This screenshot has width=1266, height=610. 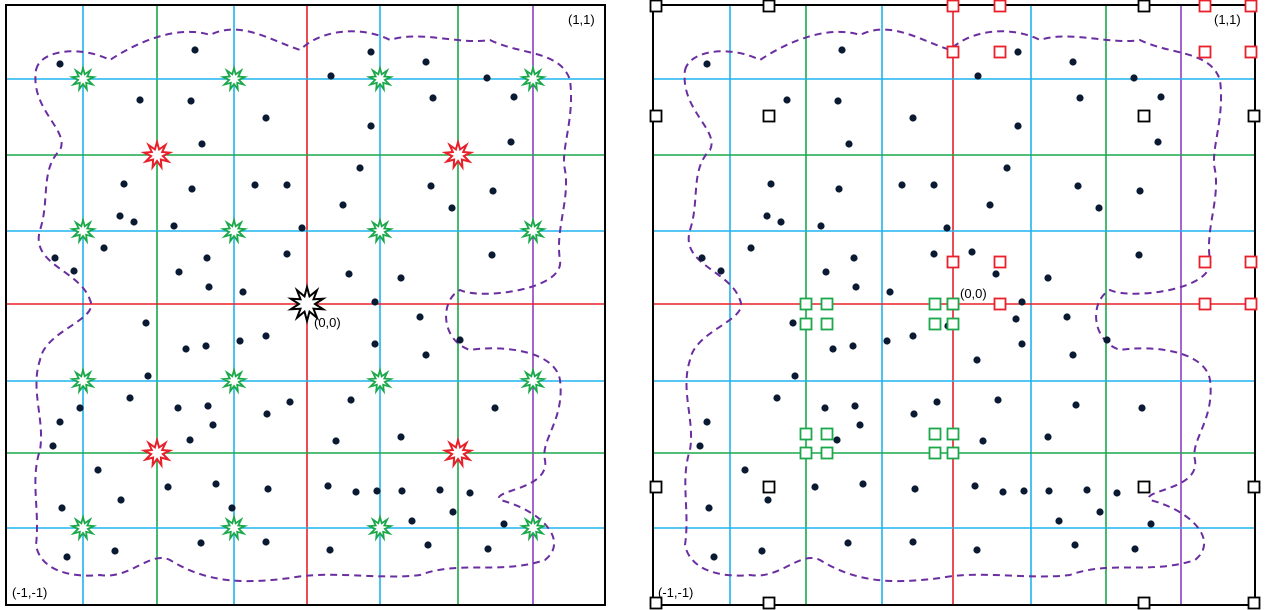 I want to click on right-corner-bottom-left: (-1,-1), so click(x=675, y=592).